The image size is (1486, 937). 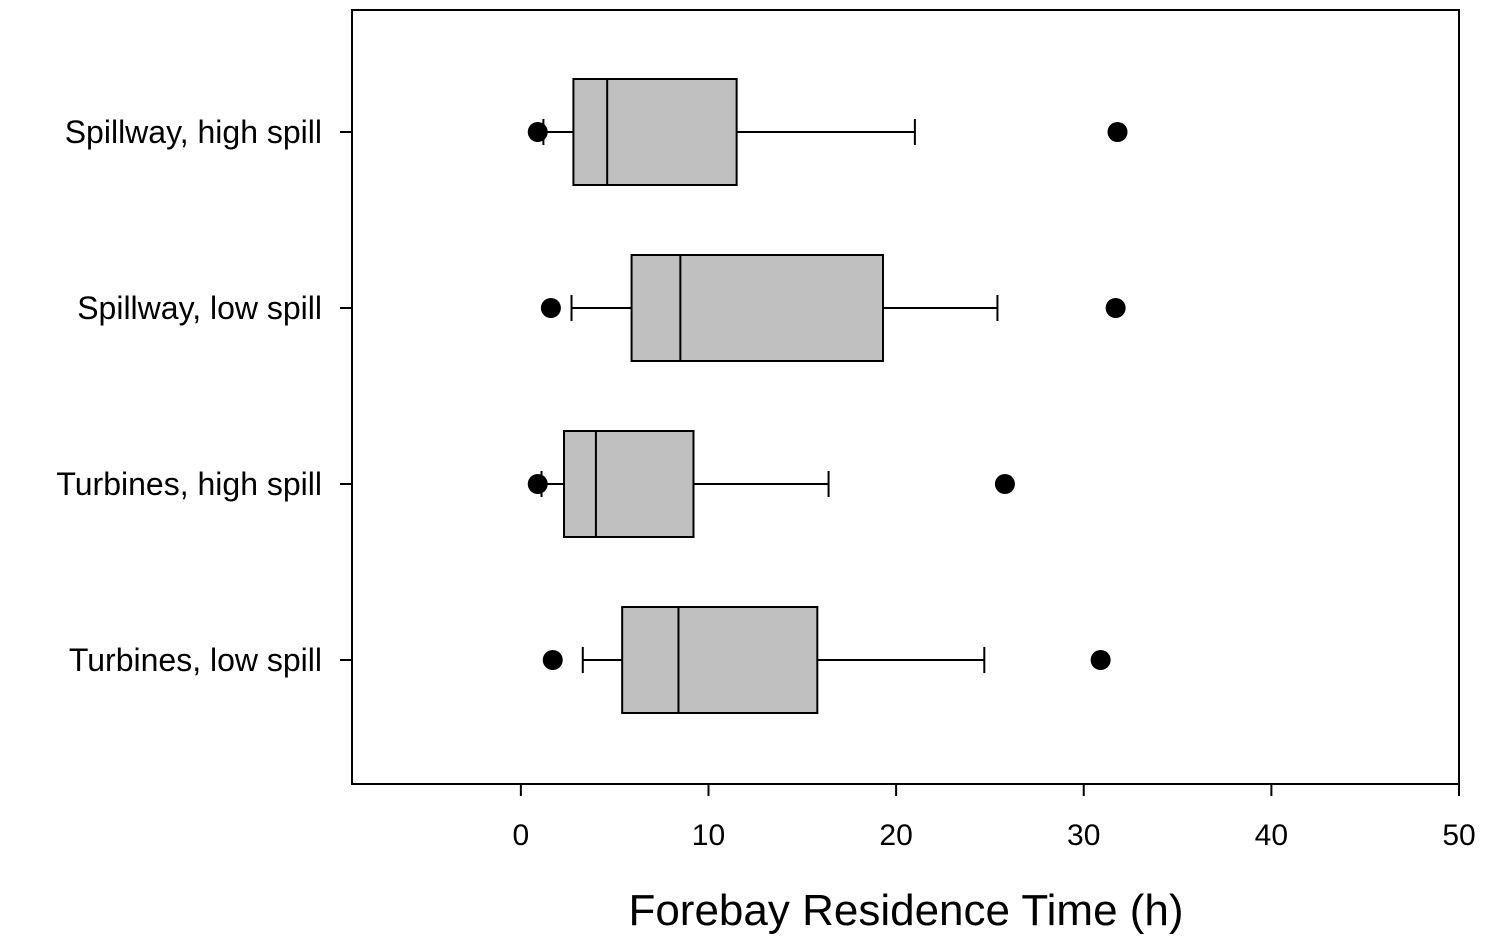 What do you see at coordinates (199, 308) in the screenshot?
I see `y-tick-label: Spillway, low spill` at bounding box center [199, 308].